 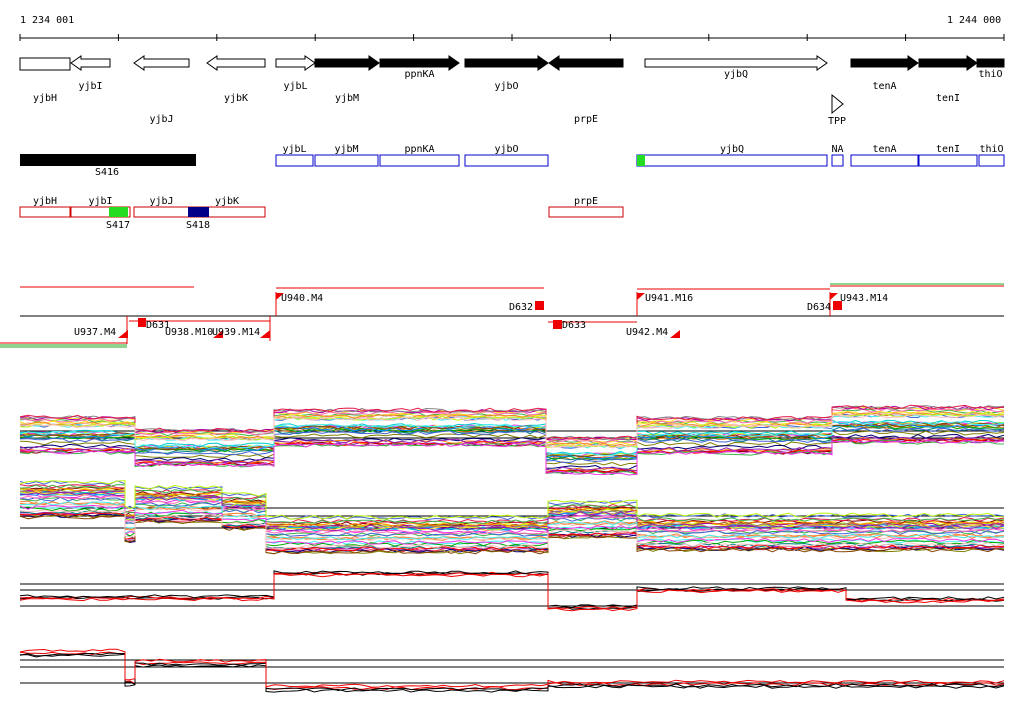 What do you see at coordinates (586, 119) in the screenshot?
I see `gene-label: prpE` at bounding box center [586, 119].